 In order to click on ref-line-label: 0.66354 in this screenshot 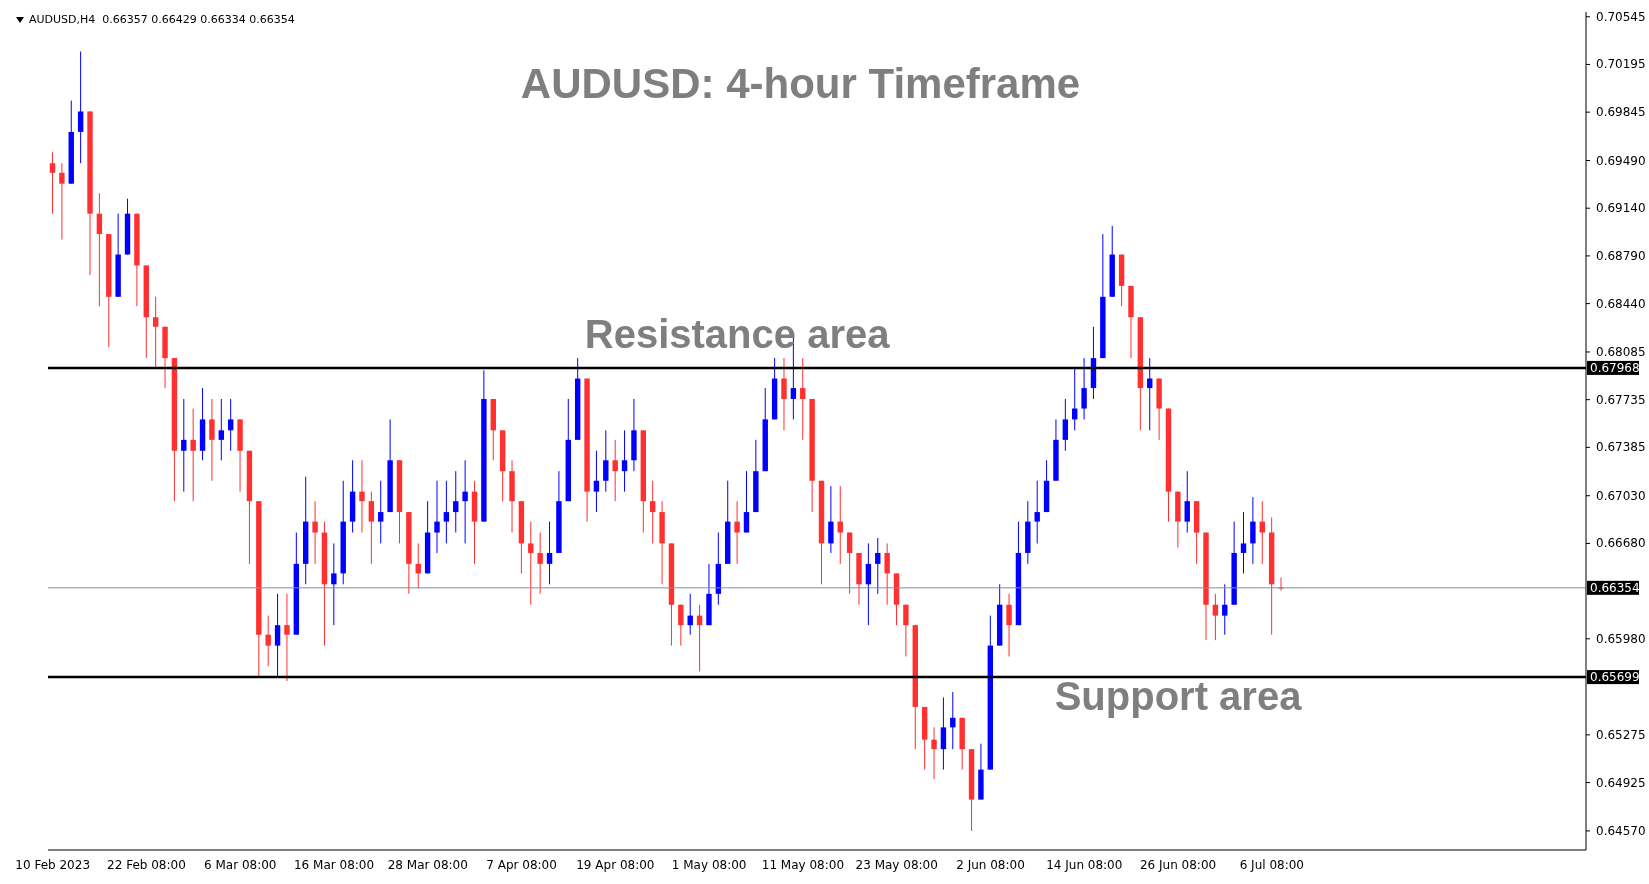, I will do `click(1615, 587)`.